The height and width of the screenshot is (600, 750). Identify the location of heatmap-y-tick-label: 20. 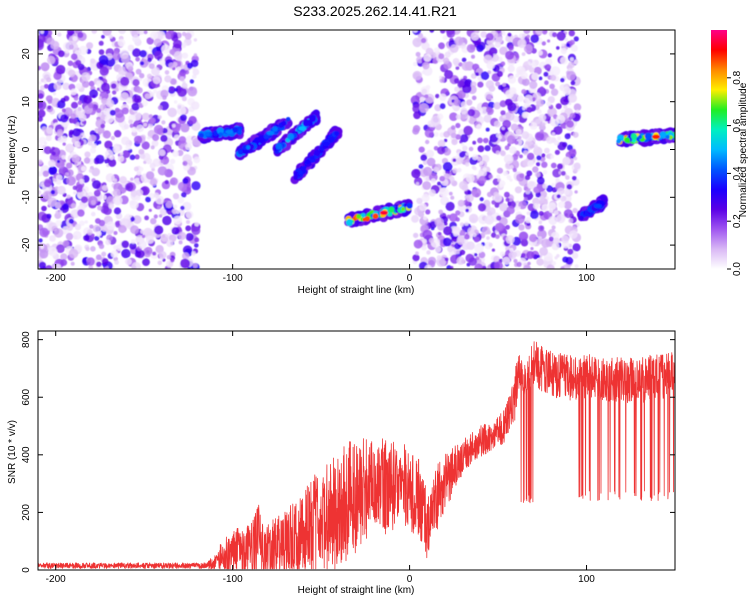
(26, 54).